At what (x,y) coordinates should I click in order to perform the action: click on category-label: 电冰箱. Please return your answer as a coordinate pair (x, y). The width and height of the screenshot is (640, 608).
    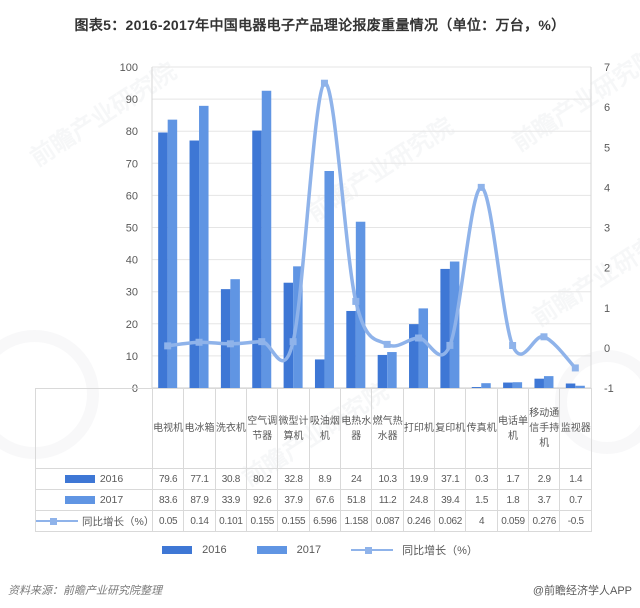
    Looking at the image, I should click on (199, 428).